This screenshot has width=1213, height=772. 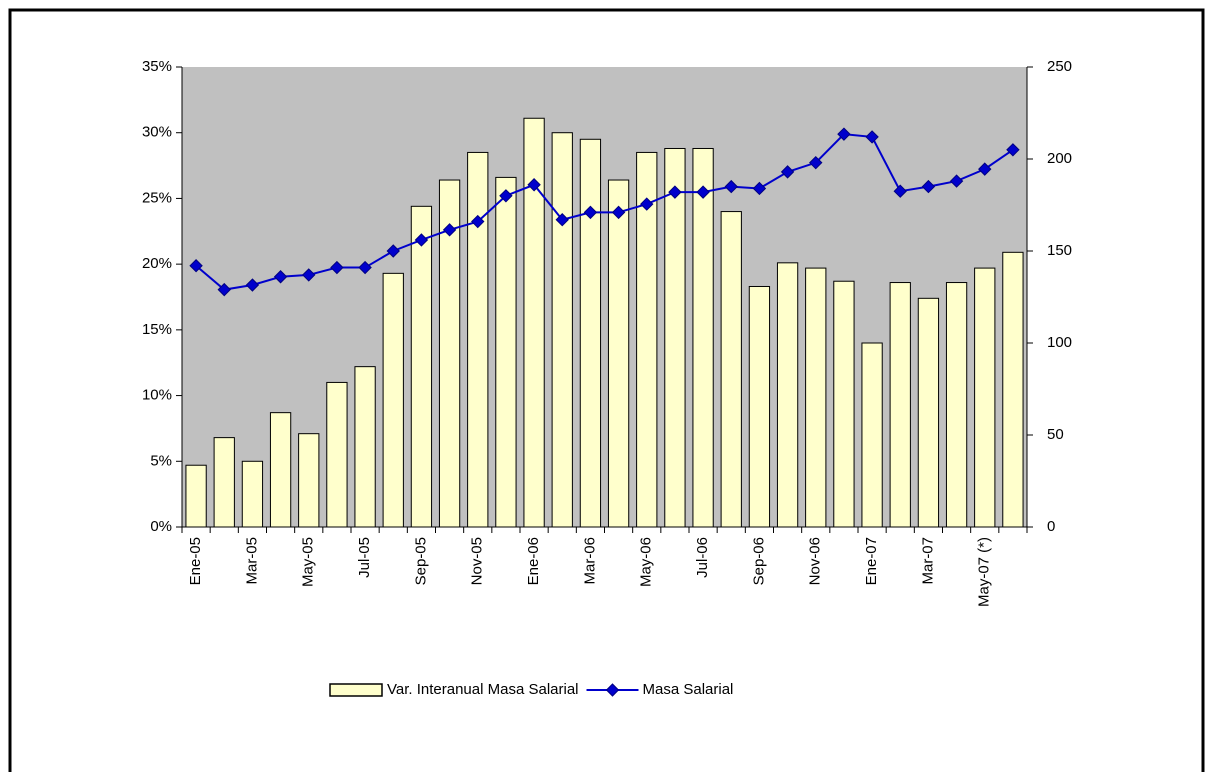 What do you see at coordinates (589, 561) in the screenshot?
I see `x-tick-label: Mar-06` at bounding box center [589, 561].